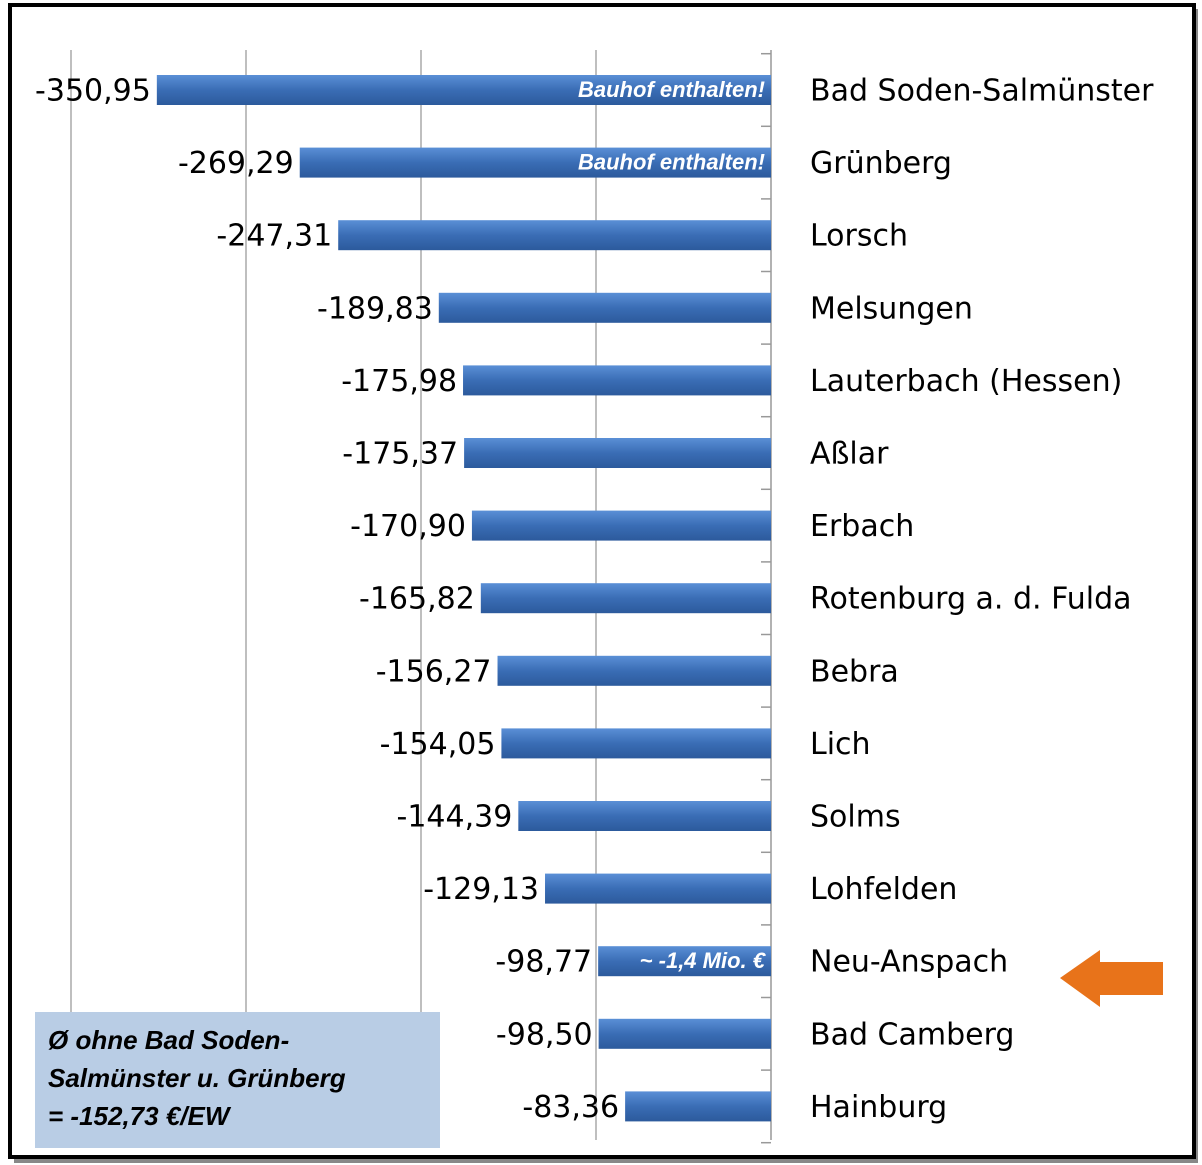 The width and height of the screenshot is (1202, 1165). I want to click on value-label: -98,50, so click(544, 1034).